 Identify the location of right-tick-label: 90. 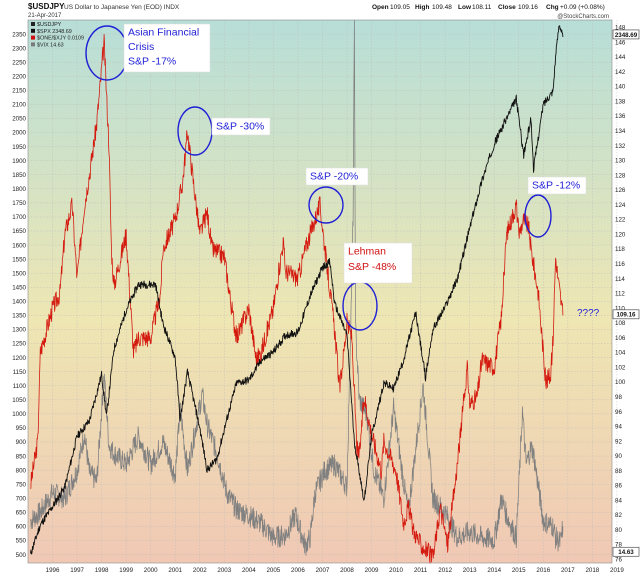
(618, 456).